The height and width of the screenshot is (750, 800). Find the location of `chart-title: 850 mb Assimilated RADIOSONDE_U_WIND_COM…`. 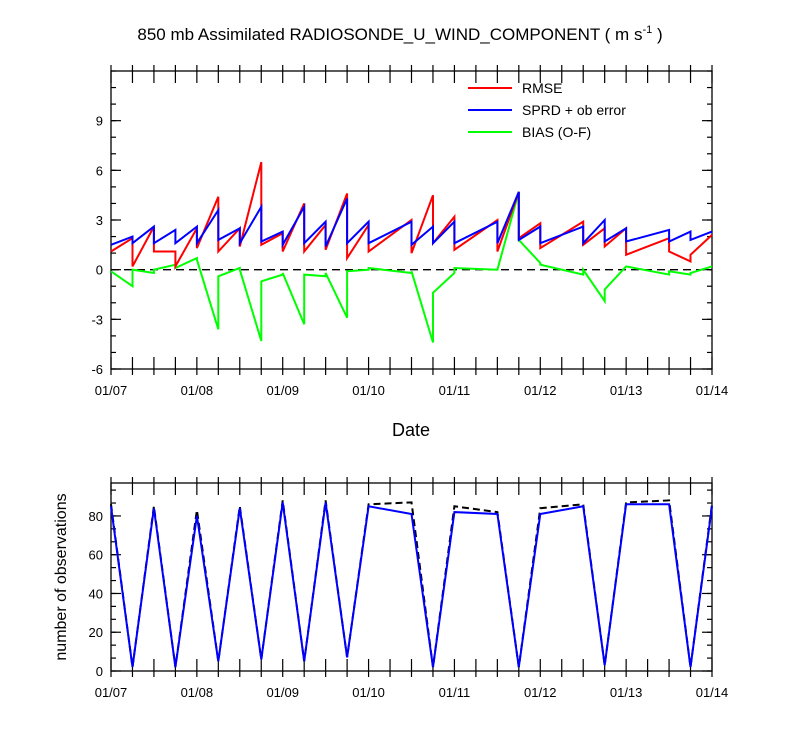

chart-title: 850 mb Assimilated RADIOSONDE_U_WIND_COM… is located at coordinates (399, 34).